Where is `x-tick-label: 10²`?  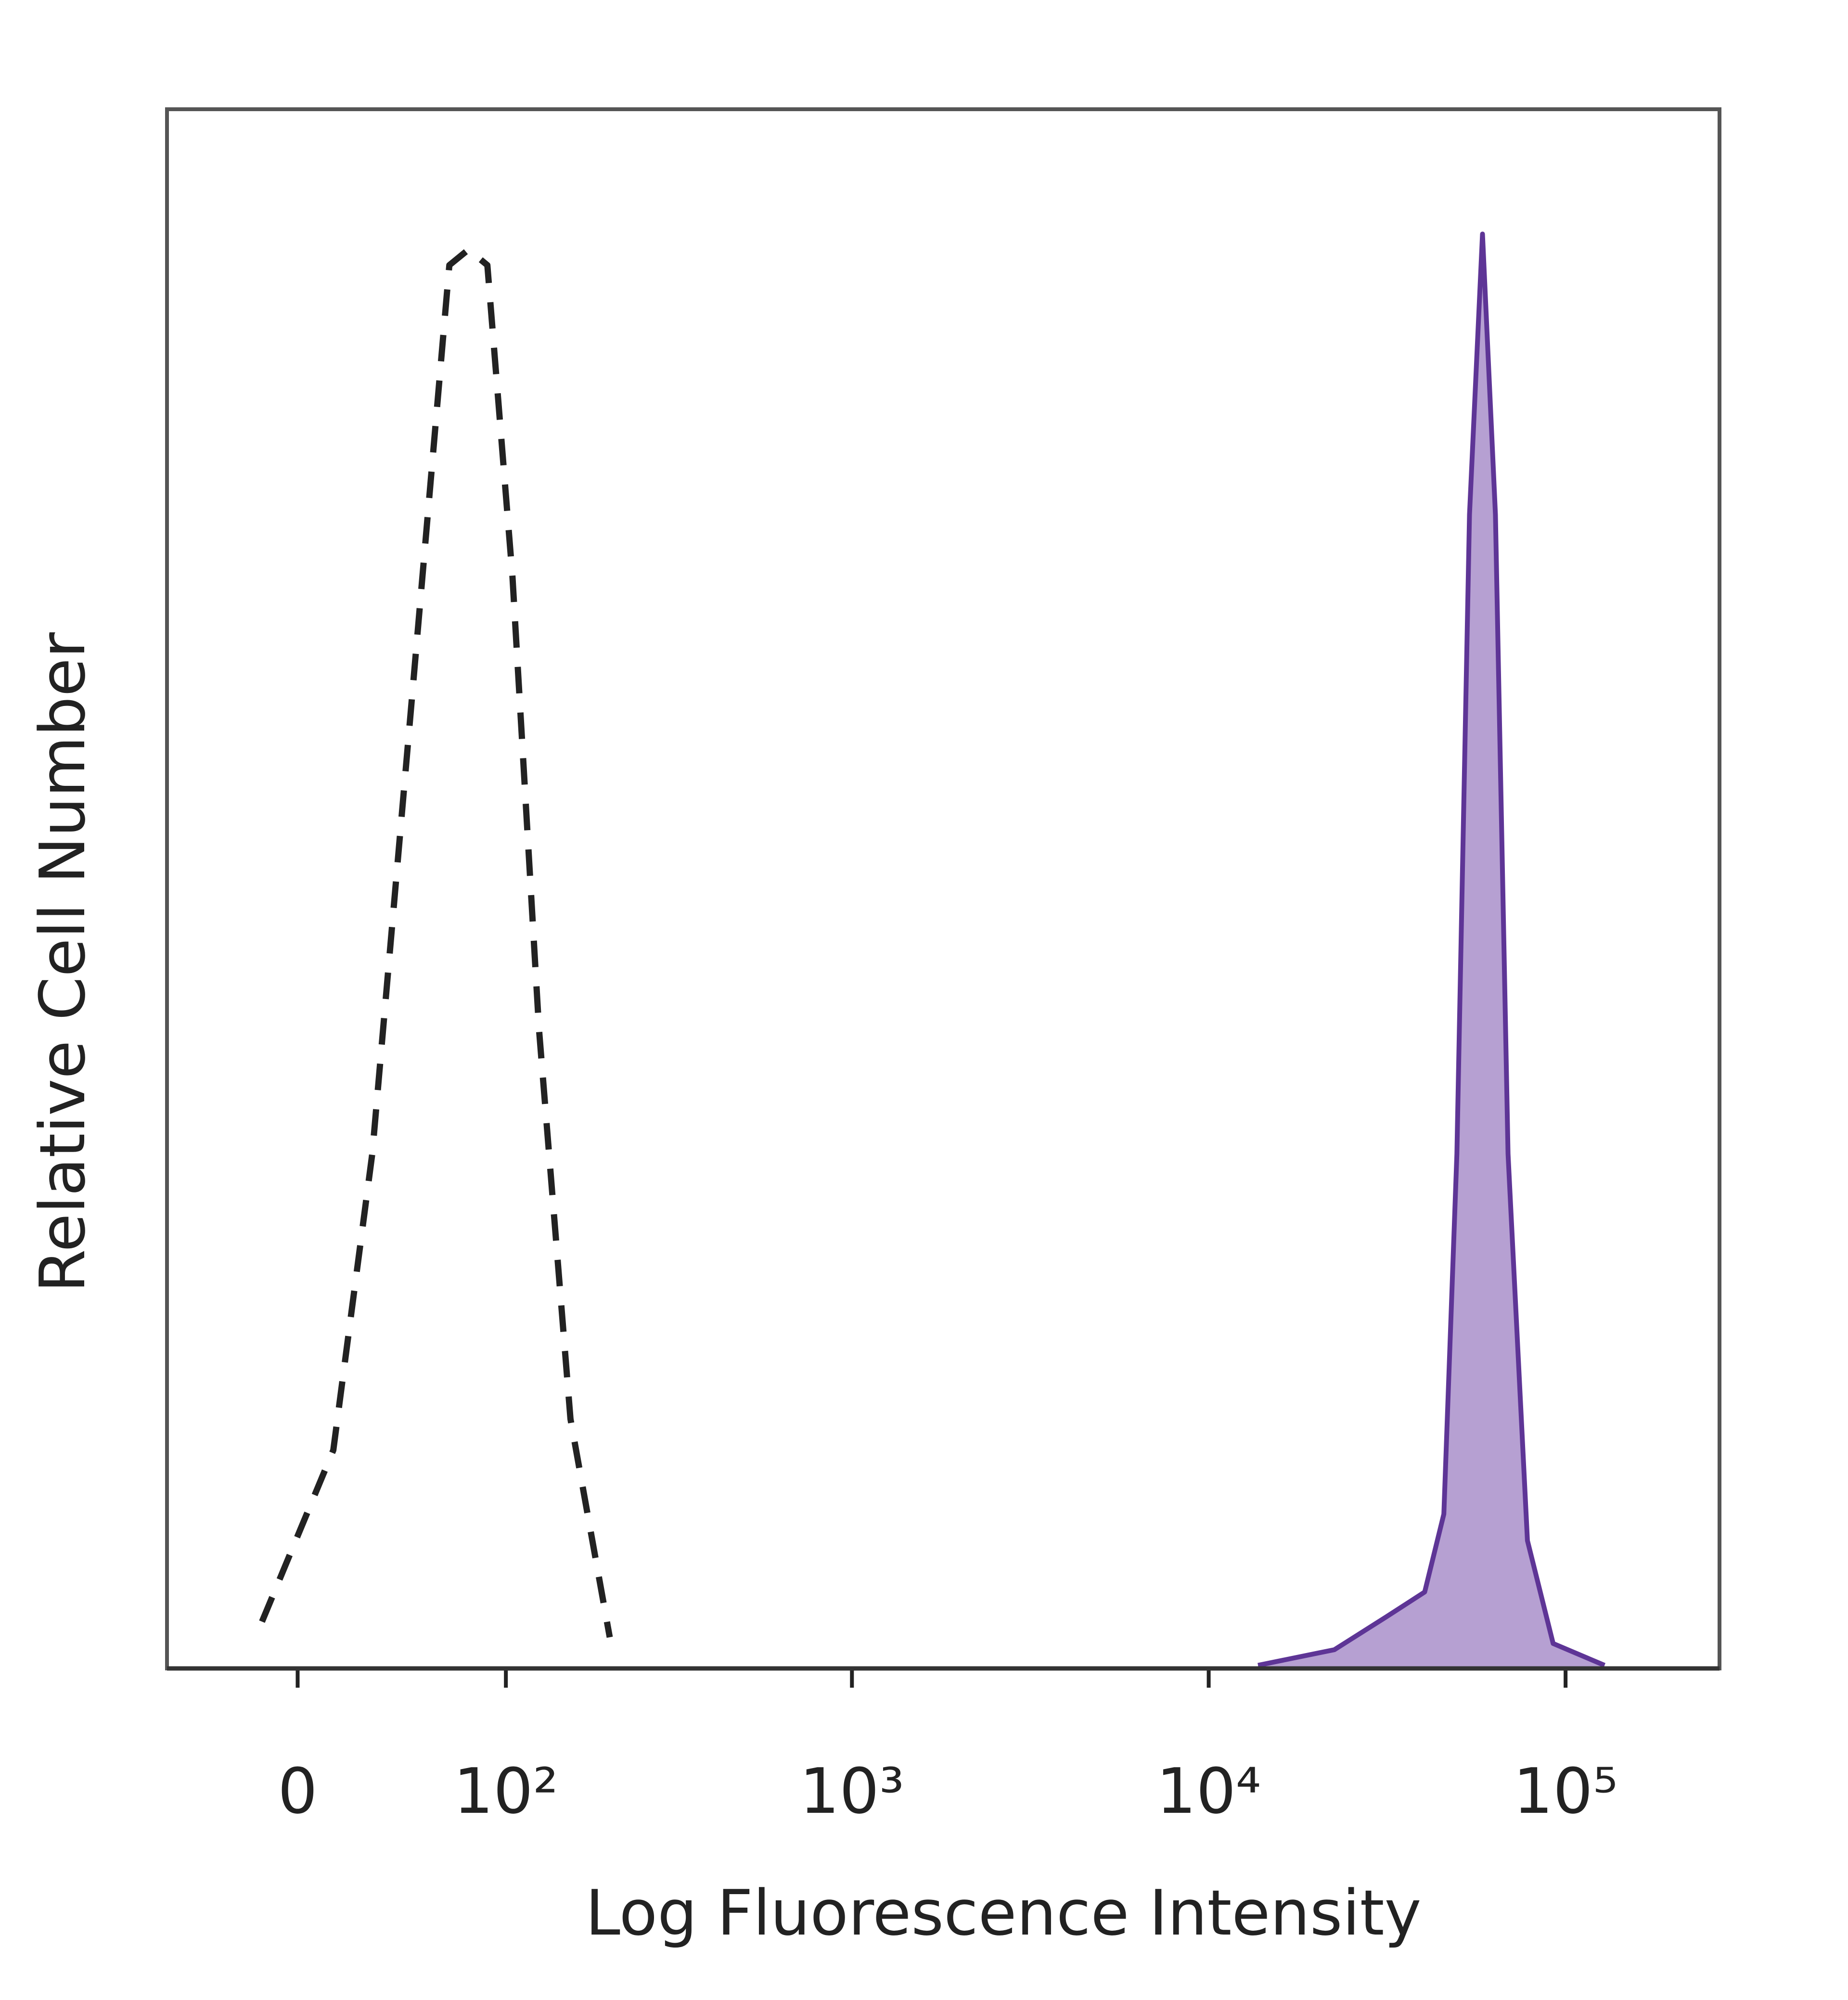 x-tick-label: 10² is located at coordinates (505, 1791).